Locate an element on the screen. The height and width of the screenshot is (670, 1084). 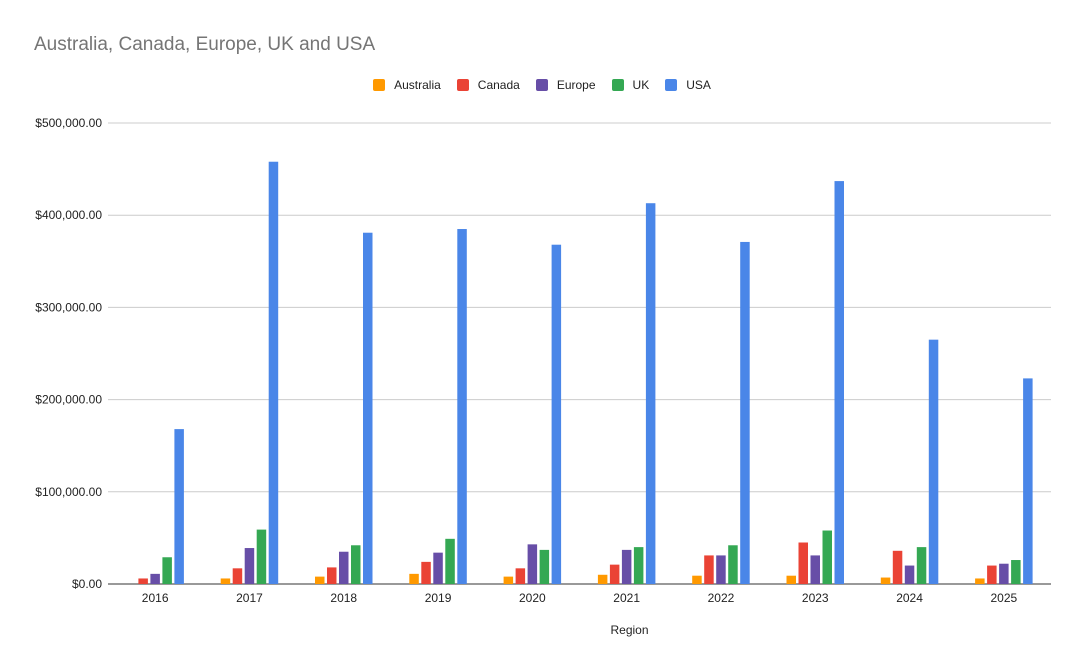
bar-usa-2017 is located at coordinates (273, 372).